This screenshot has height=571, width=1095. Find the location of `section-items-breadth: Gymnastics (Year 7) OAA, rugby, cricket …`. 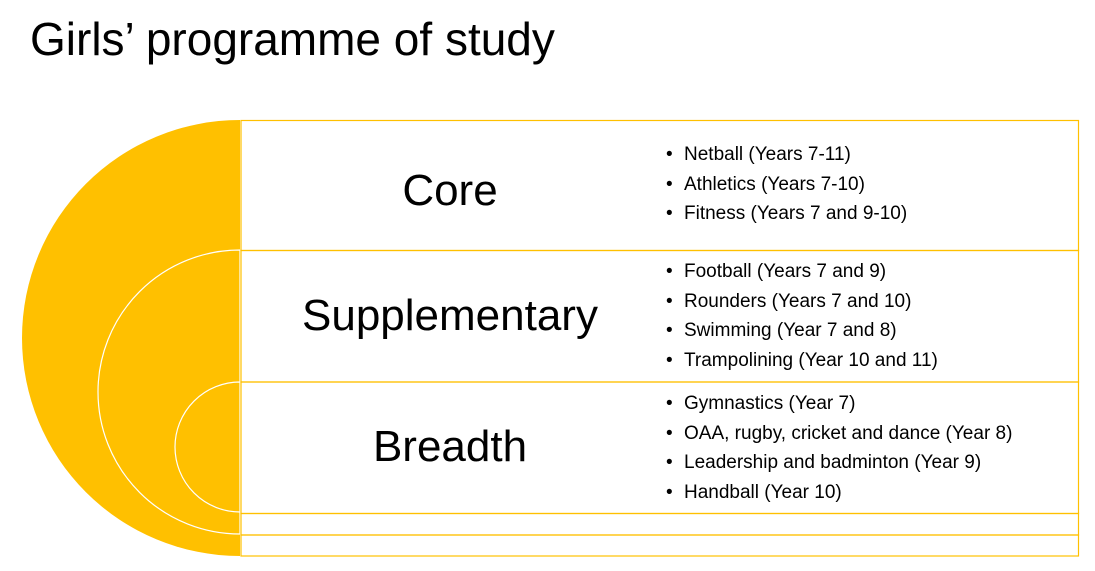

section-items-breadth: Gymnastics (Year 7) OAA, rugby, cricket … is located at coordinates (839, 448).